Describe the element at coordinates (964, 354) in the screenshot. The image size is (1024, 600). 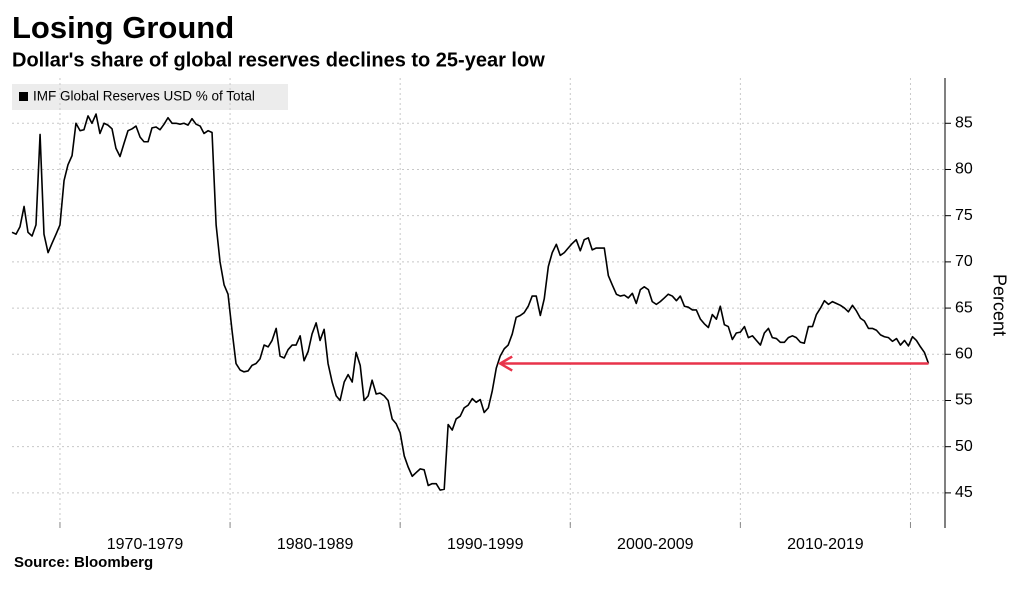
I see `y-tick-label: 60` at that location.